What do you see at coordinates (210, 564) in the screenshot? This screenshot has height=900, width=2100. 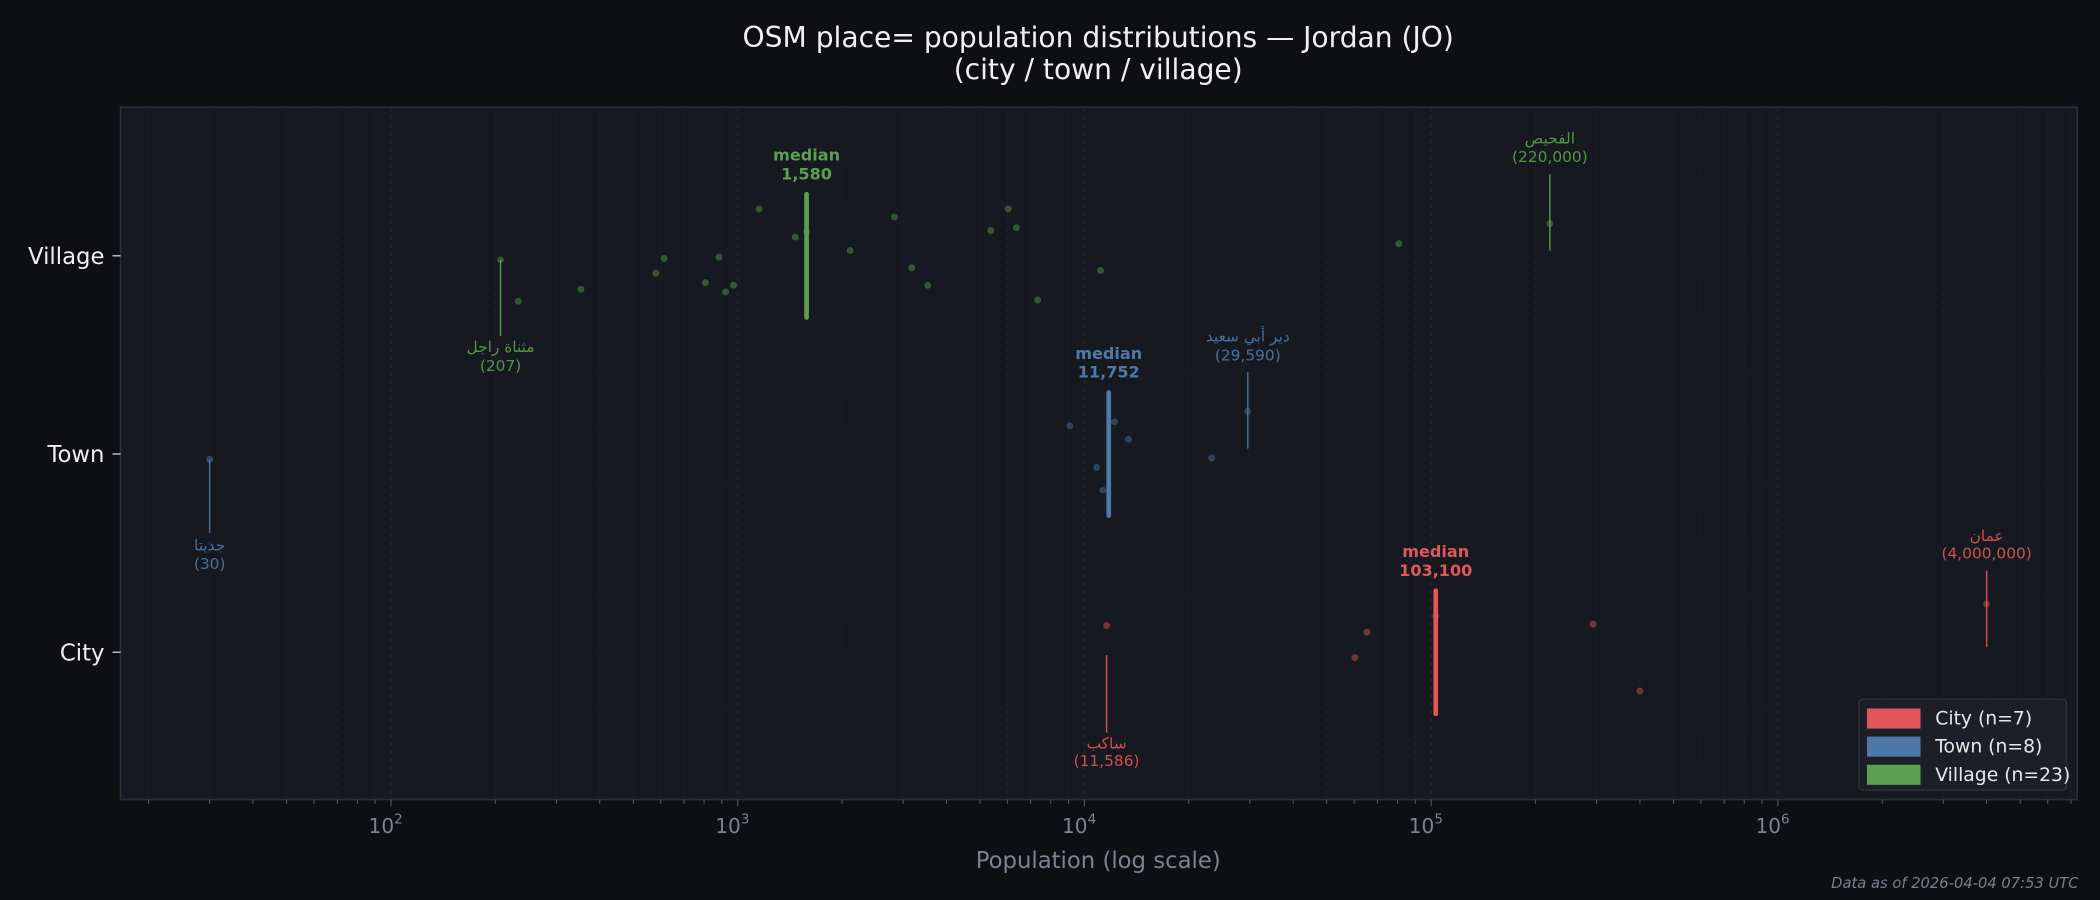 I see `annotation-value: (30)` at bounding box center [210, 564].